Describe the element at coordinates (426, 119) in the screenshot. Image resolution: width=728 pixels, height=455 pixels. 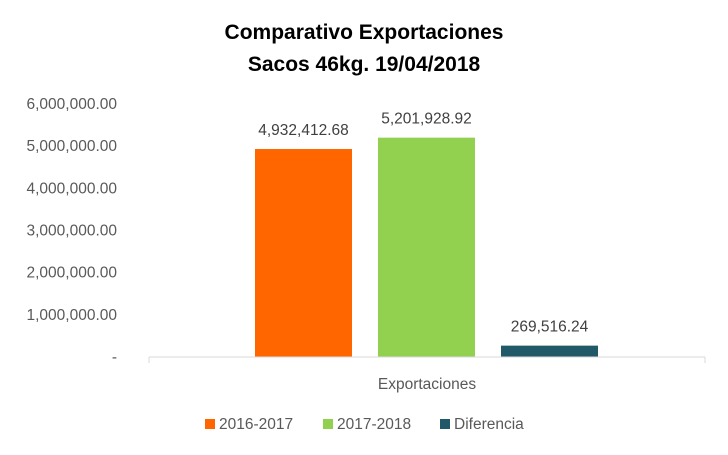
I see `data-label: 5,201,928.92` at that location.